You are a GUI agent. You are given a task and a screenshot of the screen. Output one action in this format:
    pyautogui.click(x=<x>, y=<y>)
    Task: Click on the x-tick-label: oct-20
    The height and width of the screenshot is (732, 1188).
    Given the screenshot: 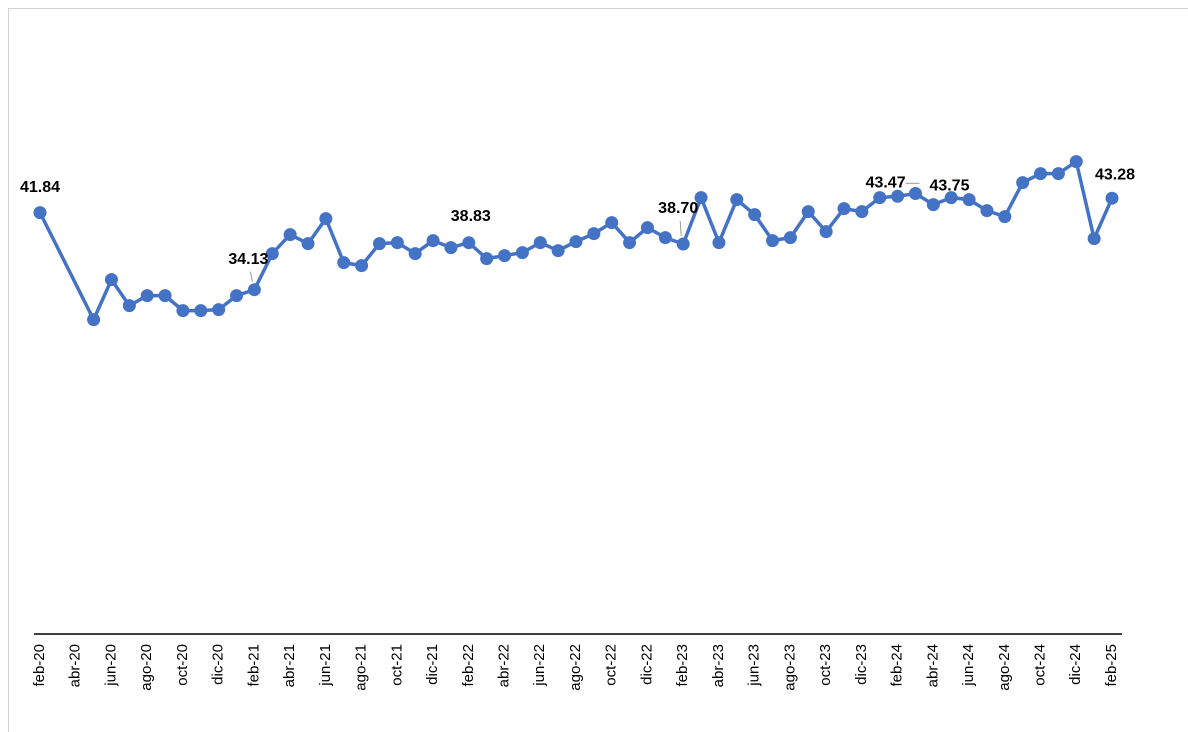 What is the action you would take?
    pyautogui.click(x=182, y=665)
    